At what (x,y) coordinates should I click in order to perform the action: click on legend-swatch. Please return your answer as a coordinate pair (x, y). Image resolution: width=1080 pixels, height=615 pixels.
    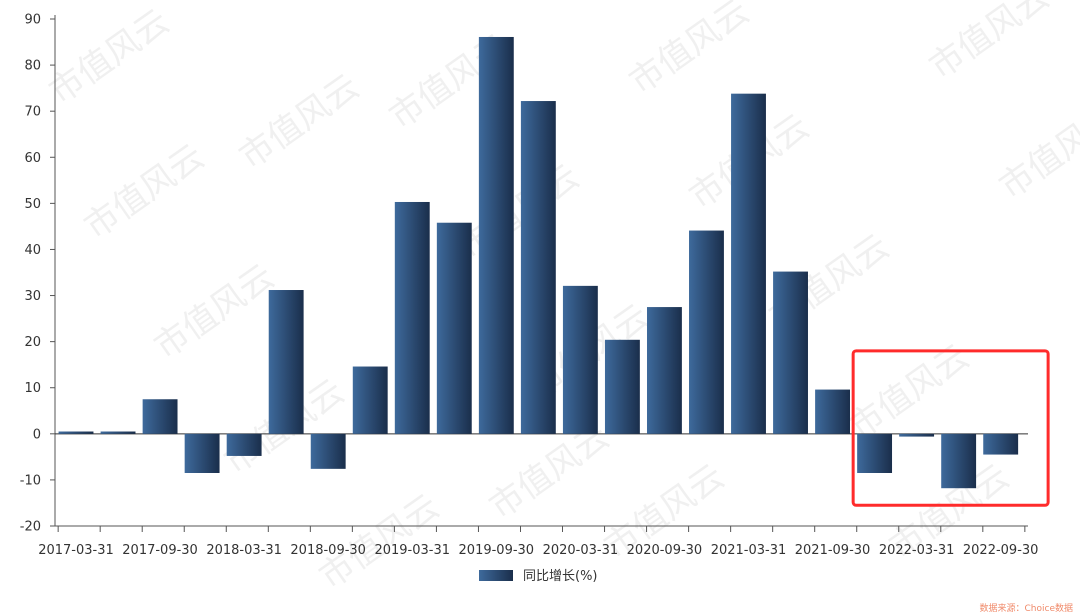
    Looking at the image, I should click on (496, 575).